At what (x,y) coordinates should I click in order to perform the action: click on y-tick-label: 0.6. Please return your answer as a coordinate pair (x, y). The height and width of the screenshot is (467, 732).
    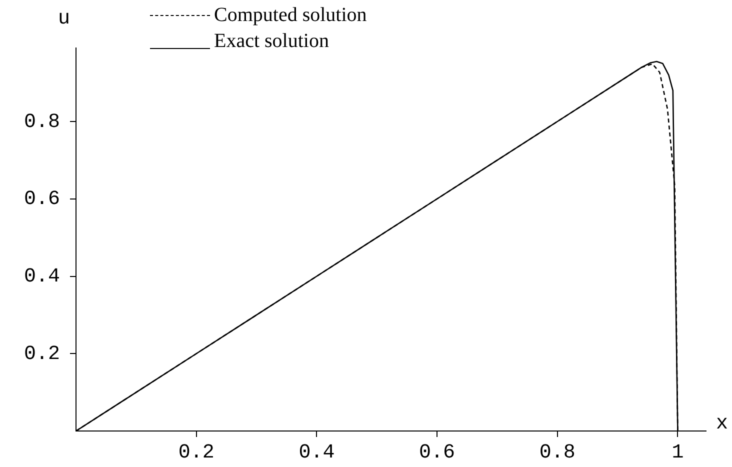
    Looking at the image, I should click on (42, 200).